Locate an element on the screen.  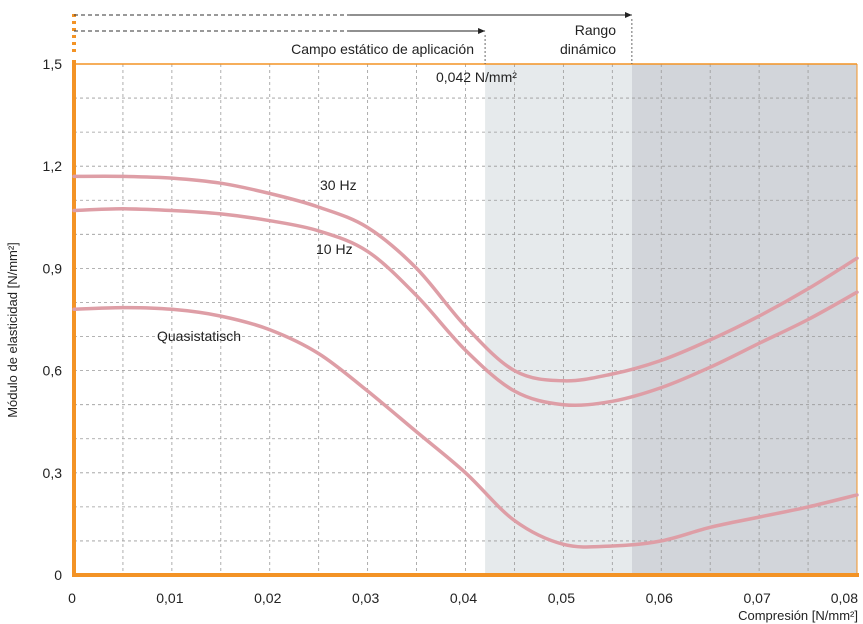
x-tick-label: 0,06 is located at coordinates (659, 598).